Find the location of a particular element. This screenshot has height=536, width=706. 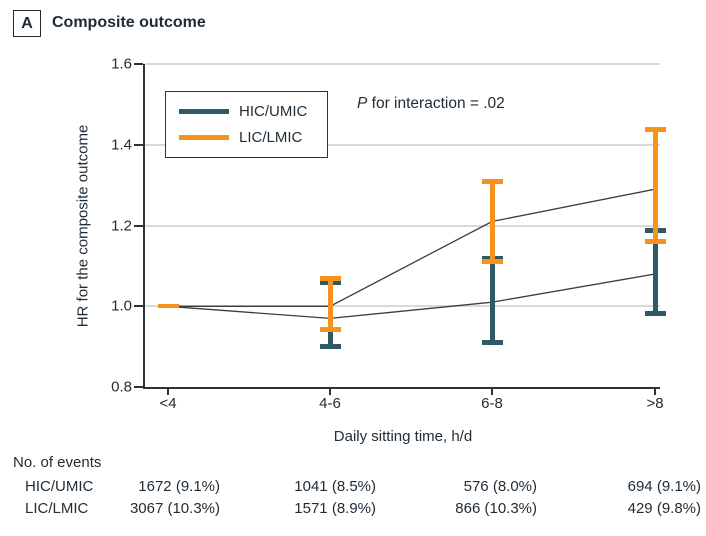

p-interaction-annotation: P for interaction = .02 is located at coordinates (431, 104).